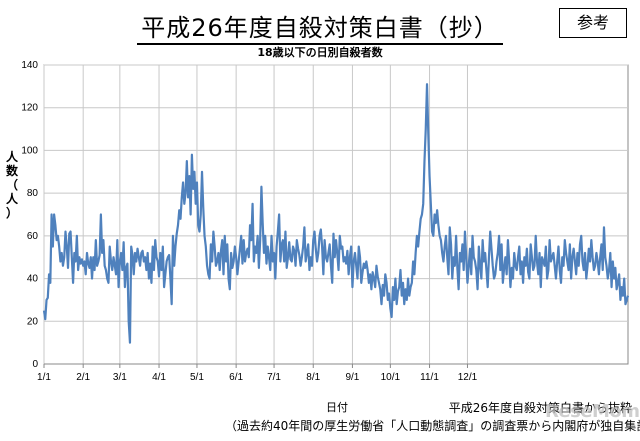 This screenshot has height=441, width=640. Describe the element at coordinates (33, 321) in the screenshot. I see `y-tick-label: 20` at that location.